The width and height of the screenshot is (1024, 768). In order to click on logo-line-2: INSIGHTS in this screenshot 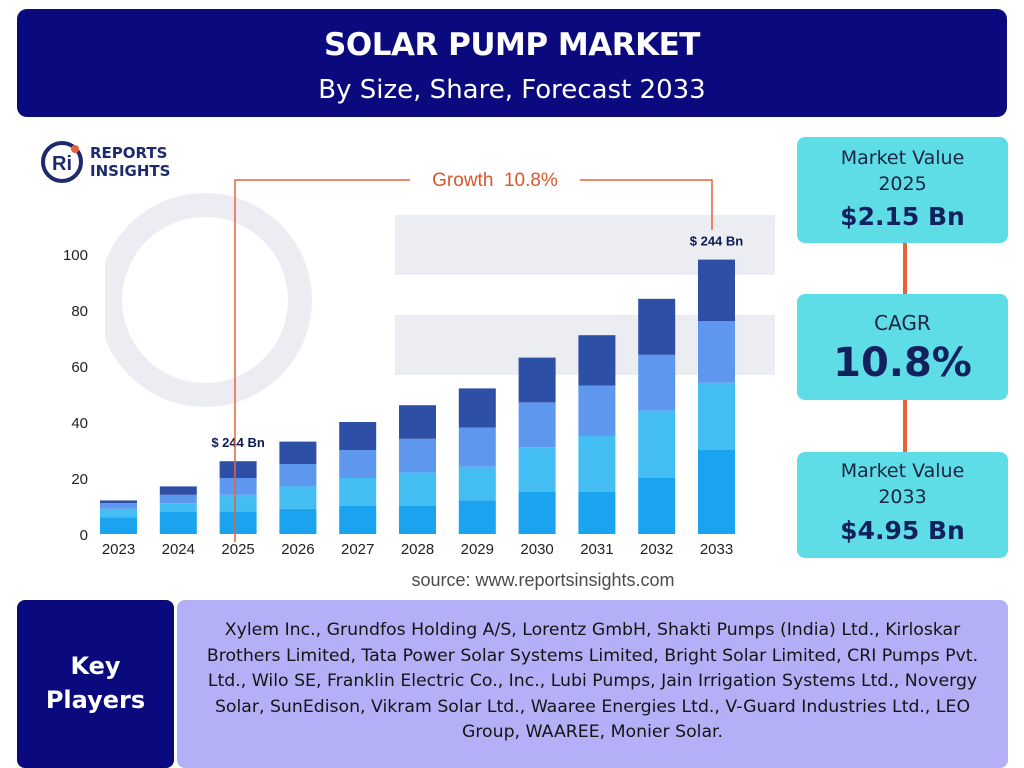, I will do `click(130, 171)`.